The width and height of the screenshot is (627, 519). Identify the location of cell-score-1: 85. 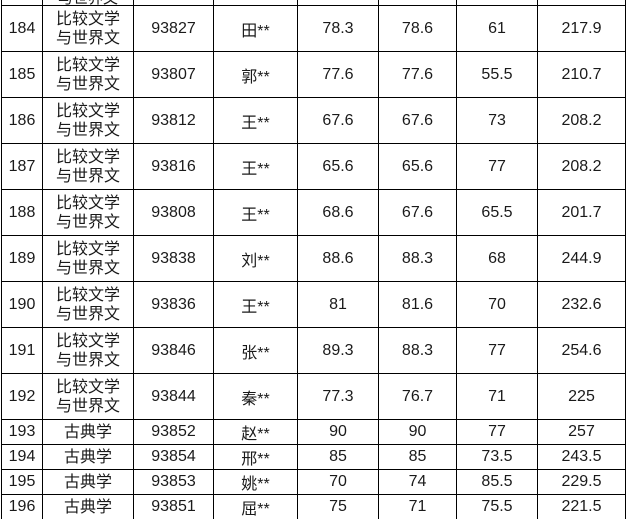
(338, 457).